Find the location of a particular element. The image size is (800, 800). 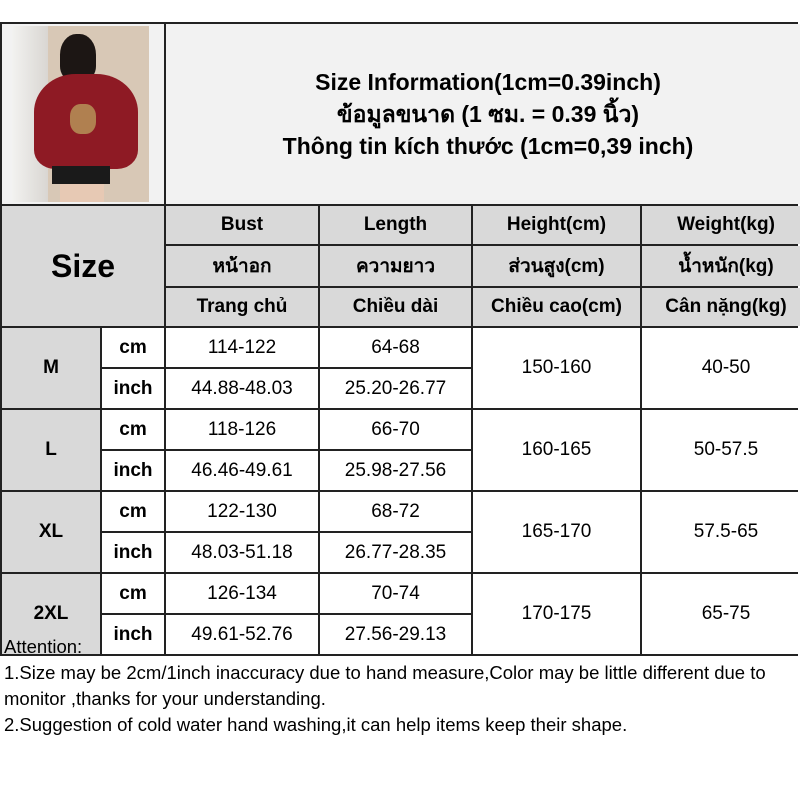

header-weight: น้ำหนัก(kg) is located at coordinates (721, 266).